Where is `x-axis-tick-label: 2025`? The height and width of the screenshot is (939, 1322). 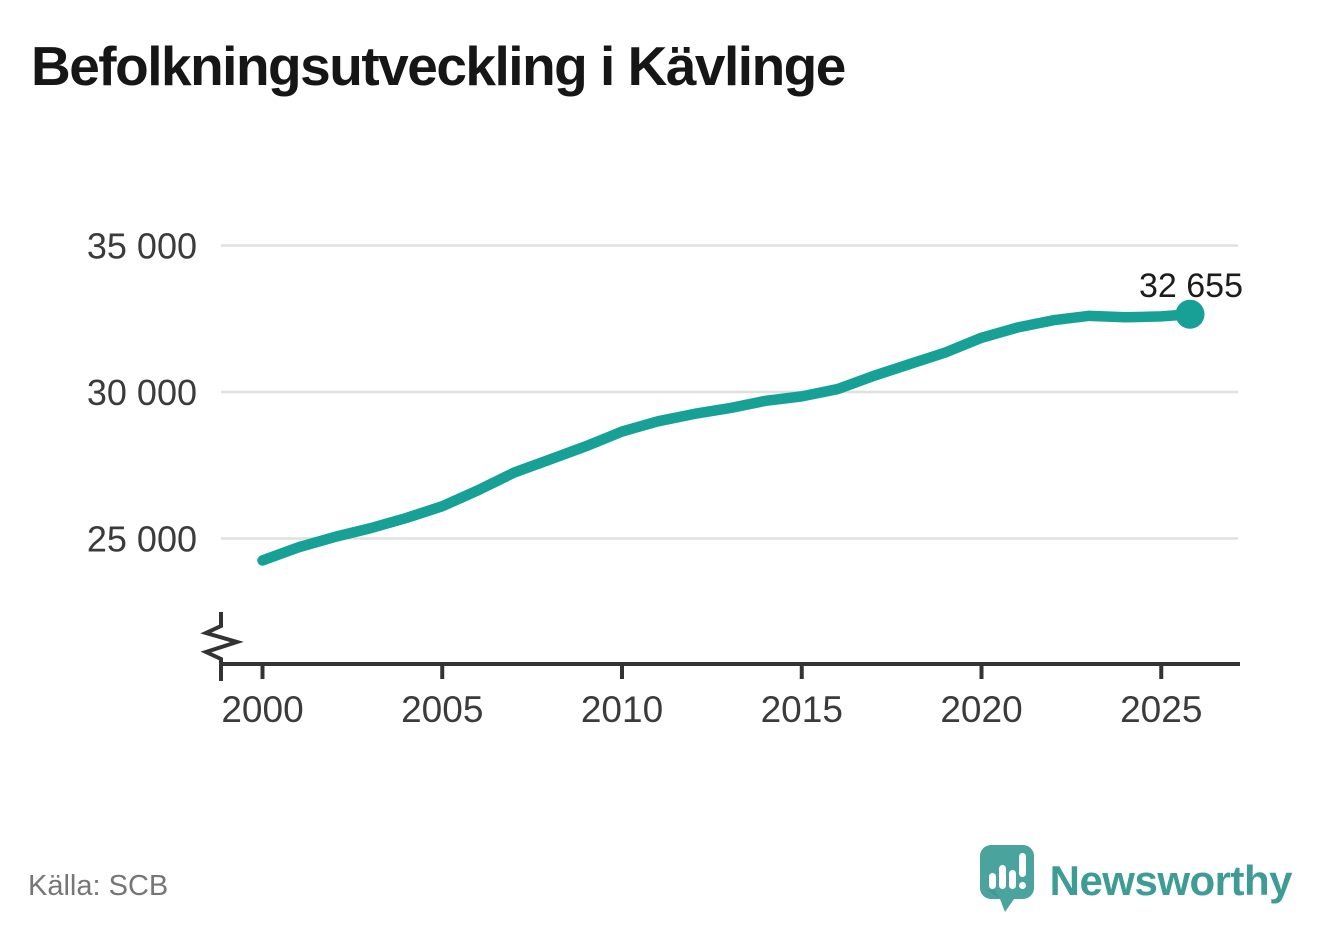
x-axis-tick-label: 2025 is located at coordinates (1161, 709).